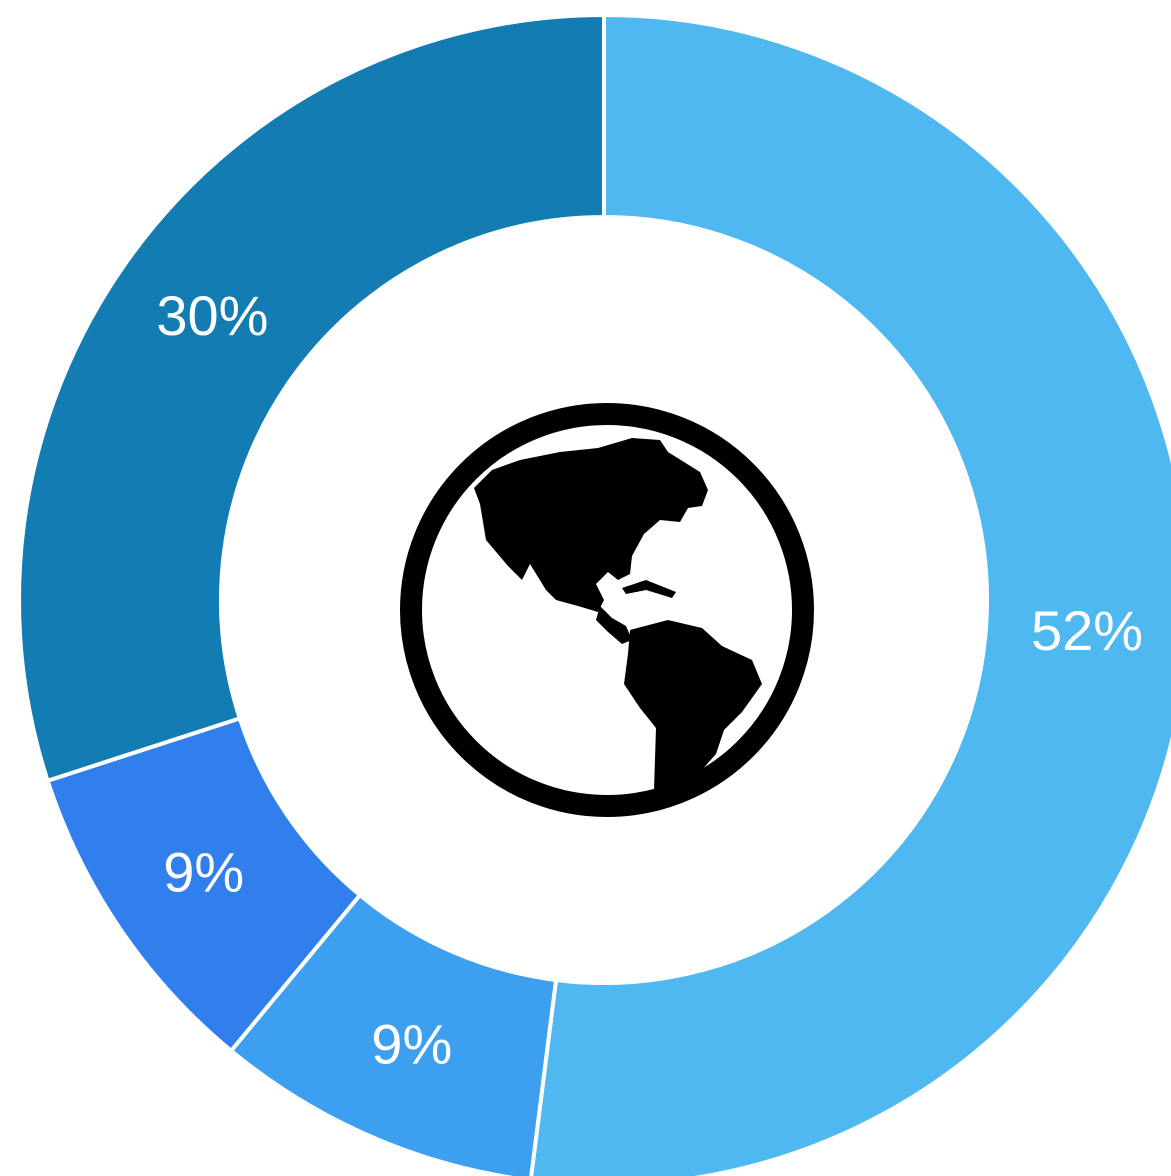 This screenshot has width=1171, height=1176. I want to click on globe-americas-icon, so click(607, 610).